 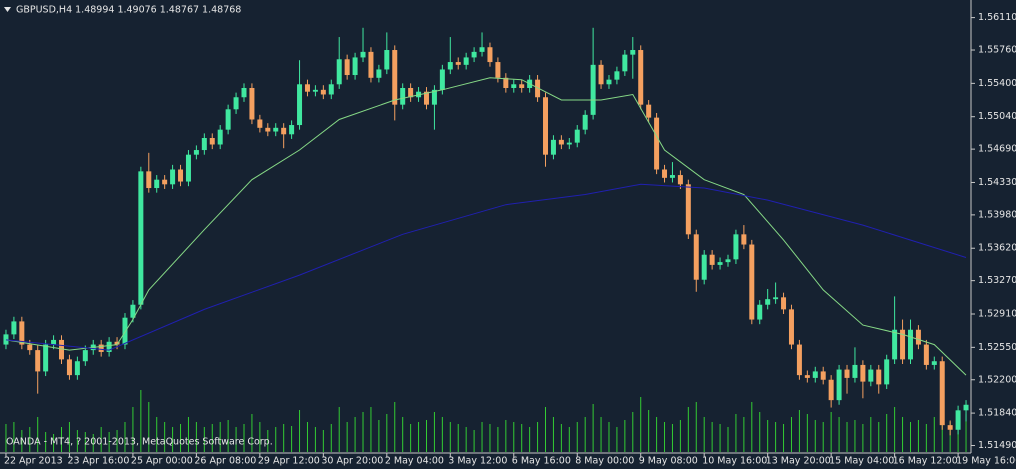 I want to click on y-tick-label: 1.51840, so click(x=997, y=413).